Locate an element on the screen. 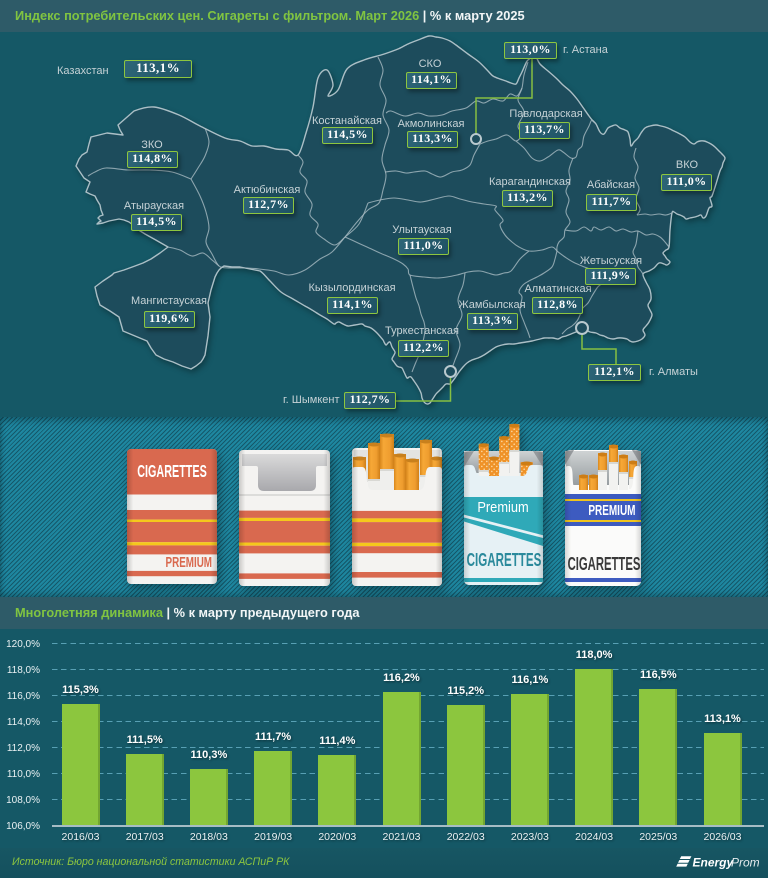  svg-text: Prom is located at coordinates (745, 863).